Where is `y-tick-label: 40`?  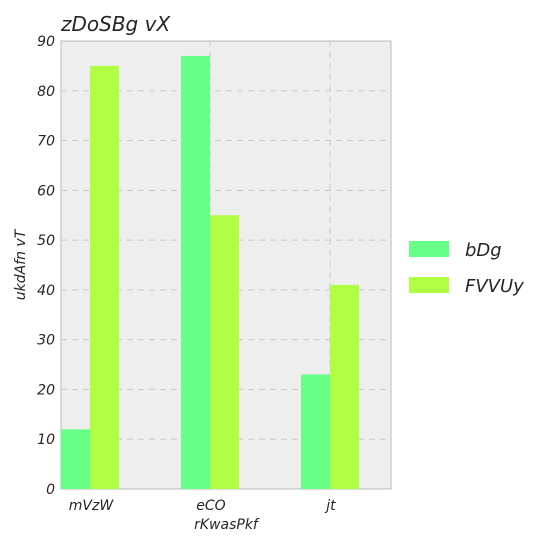 y-tick-label: 40 is located at coordinates (46, 291).